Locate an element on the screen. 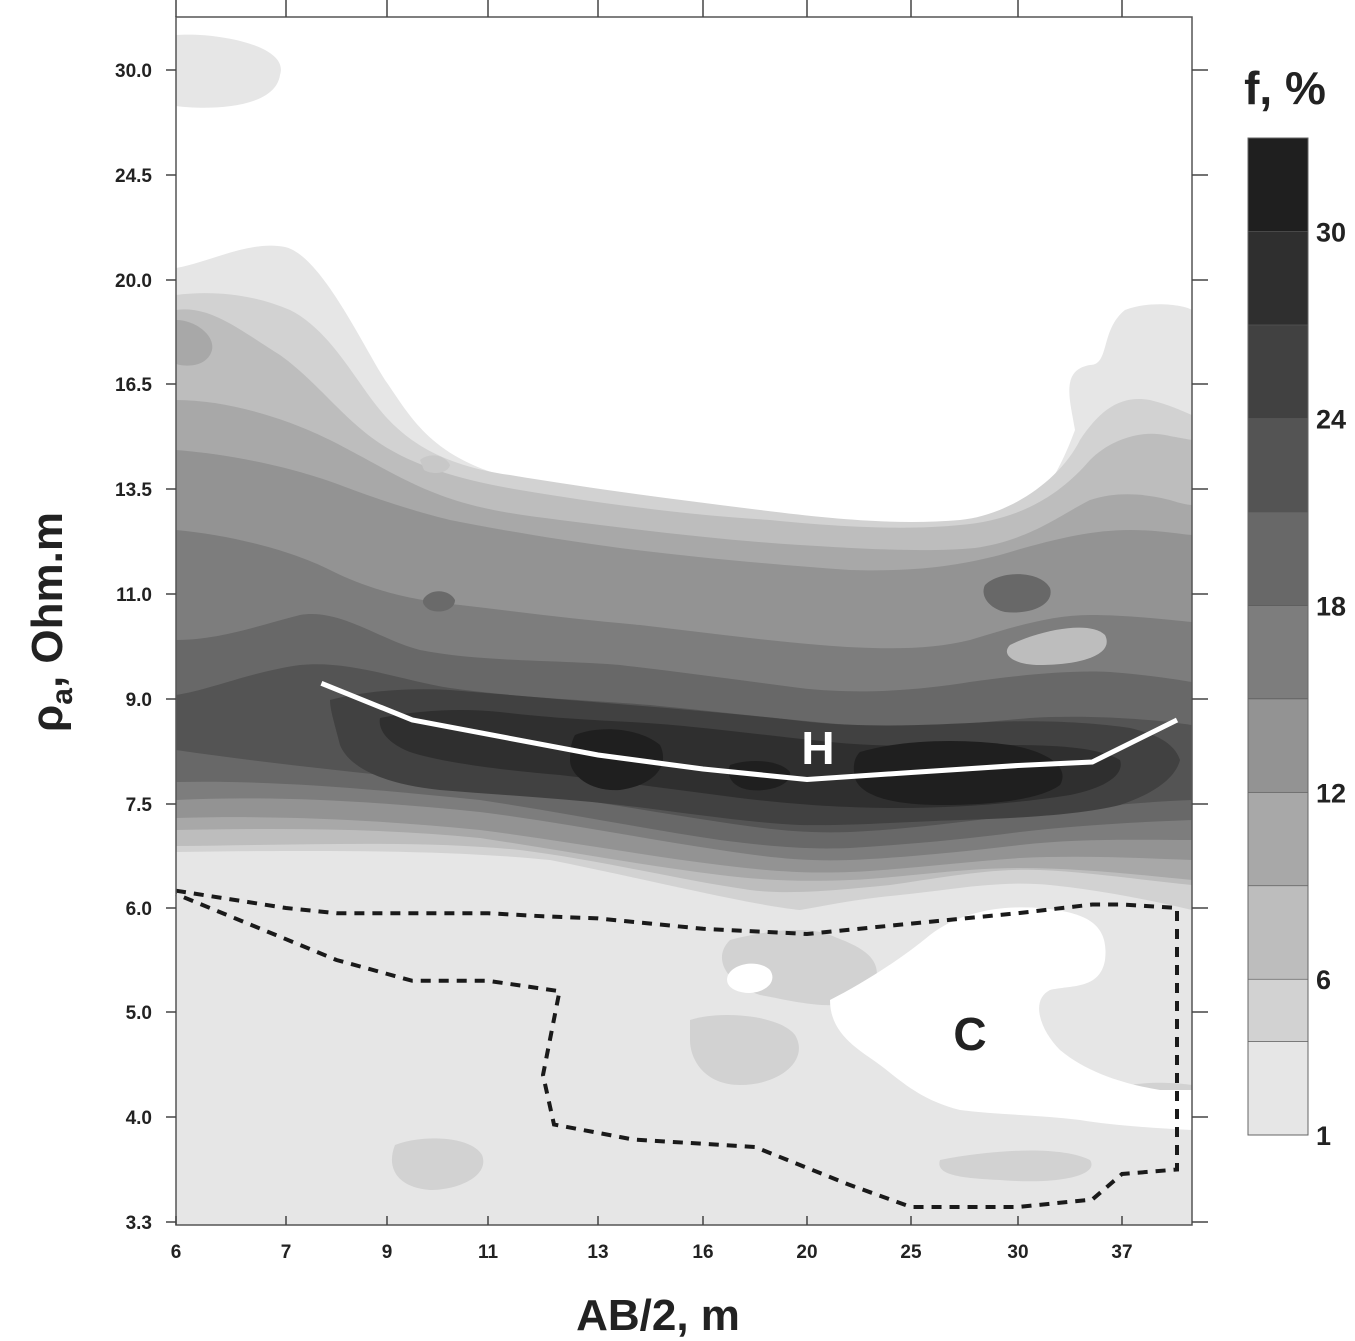 This screenshot has width=1355, height=1341. x-tick-label: 9 is located at coordinates (387, 1252).